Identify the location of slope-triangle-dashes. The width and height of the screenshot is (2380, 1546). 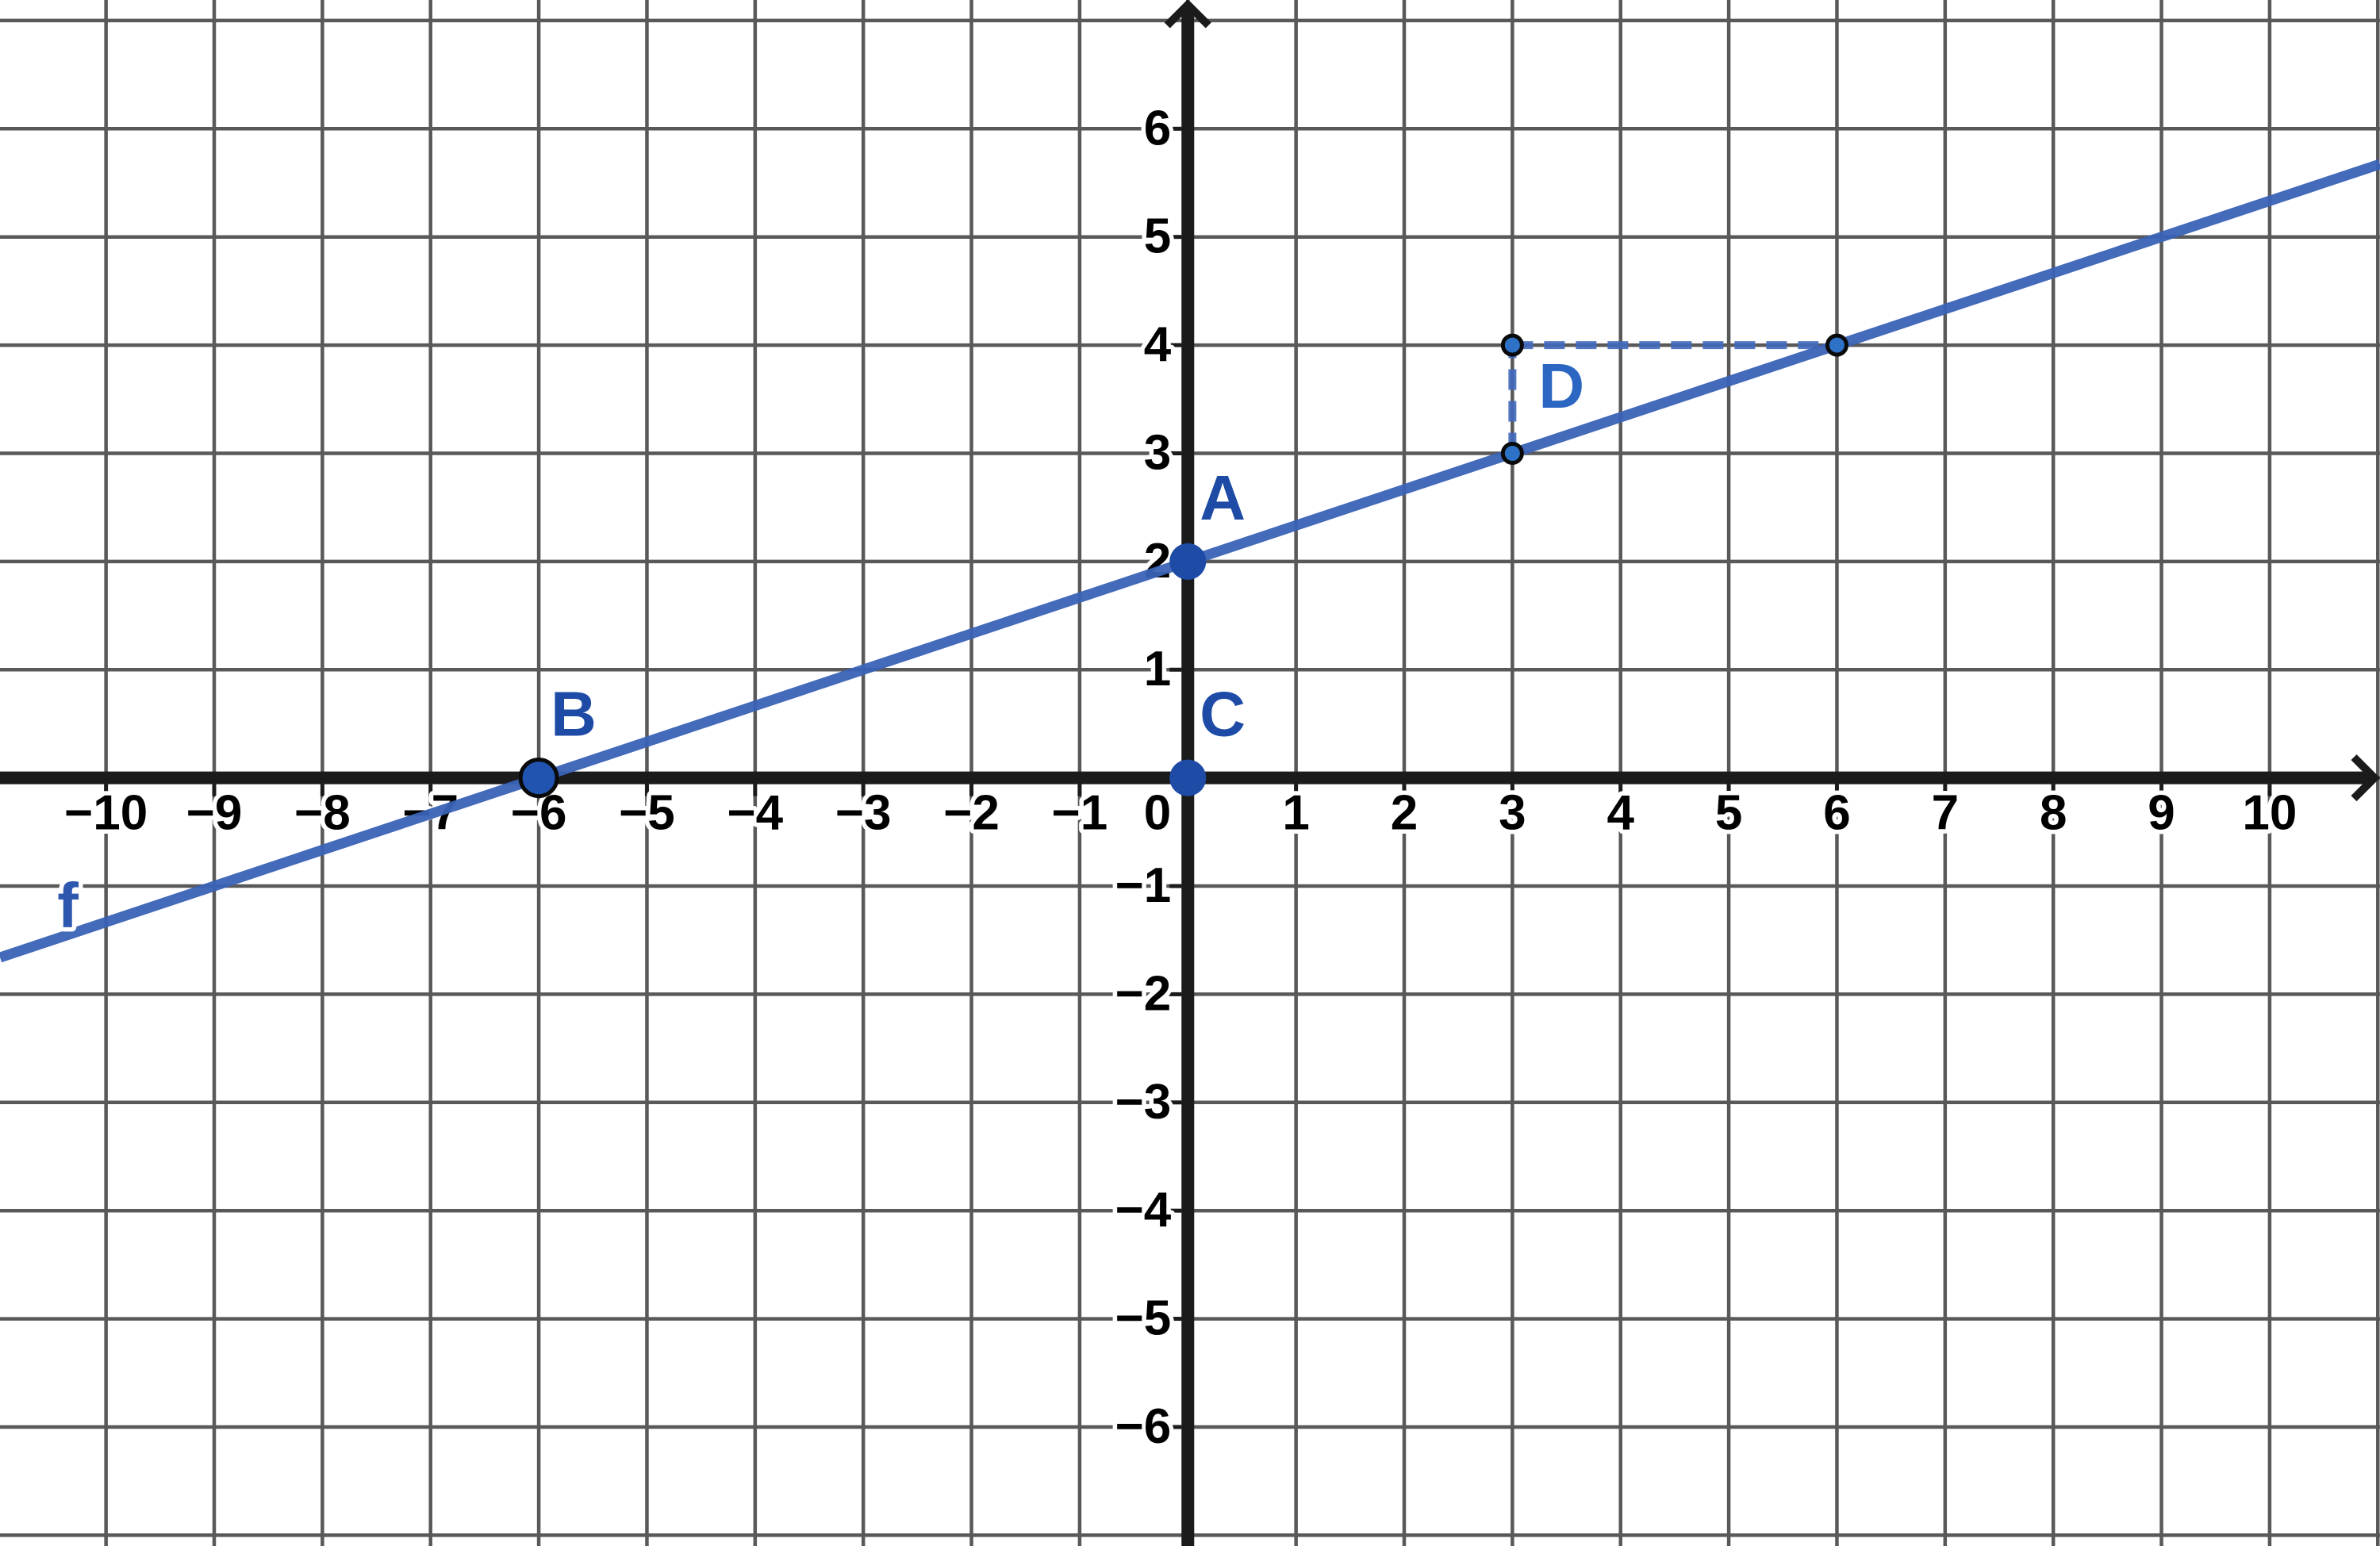
(1672, 397).